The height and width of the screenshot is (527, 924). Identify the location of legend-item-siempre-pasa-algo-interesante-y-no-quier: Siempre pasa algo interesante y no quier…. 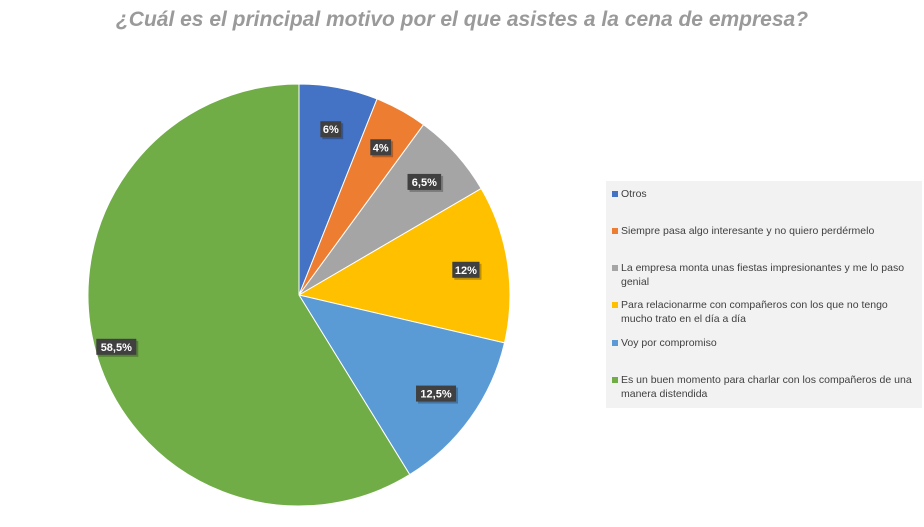
(762, 231).